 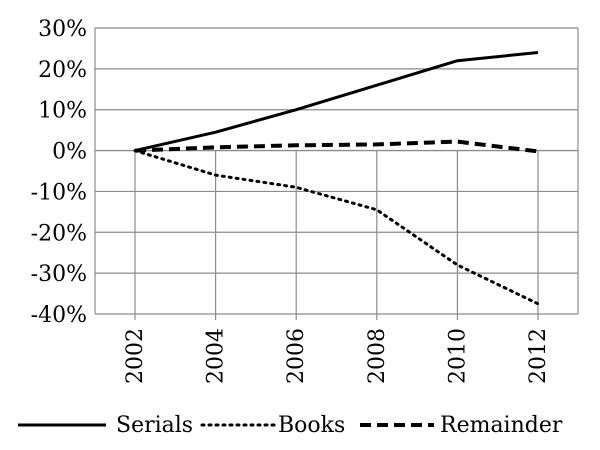 I want to click on y-tick-label: 0%, so click(x=69, y=152).